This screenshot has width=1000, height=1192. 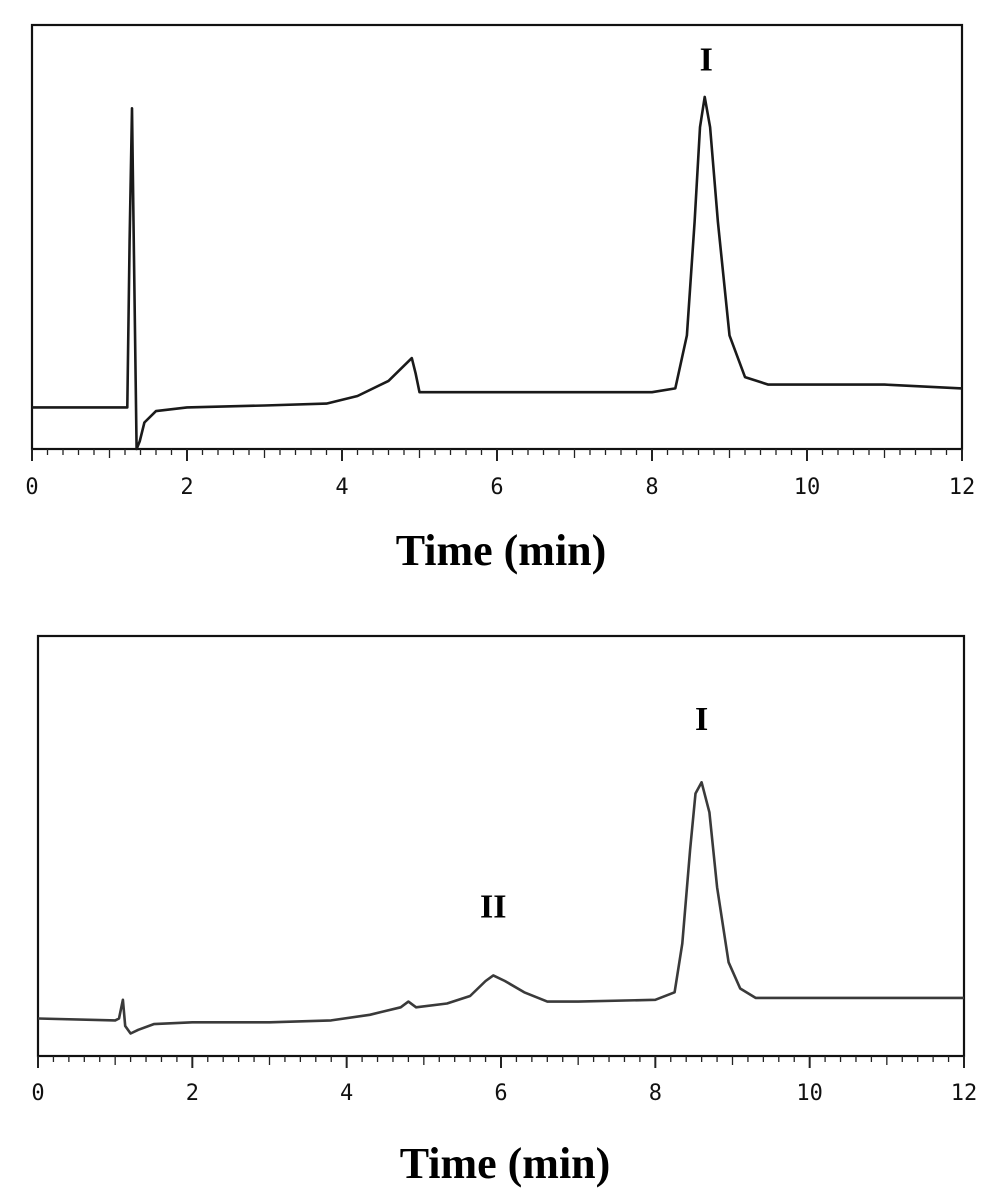 What do you see at coordinates (493, 906) in the screenshot?
I see `peak-label: II` at bounding box center [493, 906].